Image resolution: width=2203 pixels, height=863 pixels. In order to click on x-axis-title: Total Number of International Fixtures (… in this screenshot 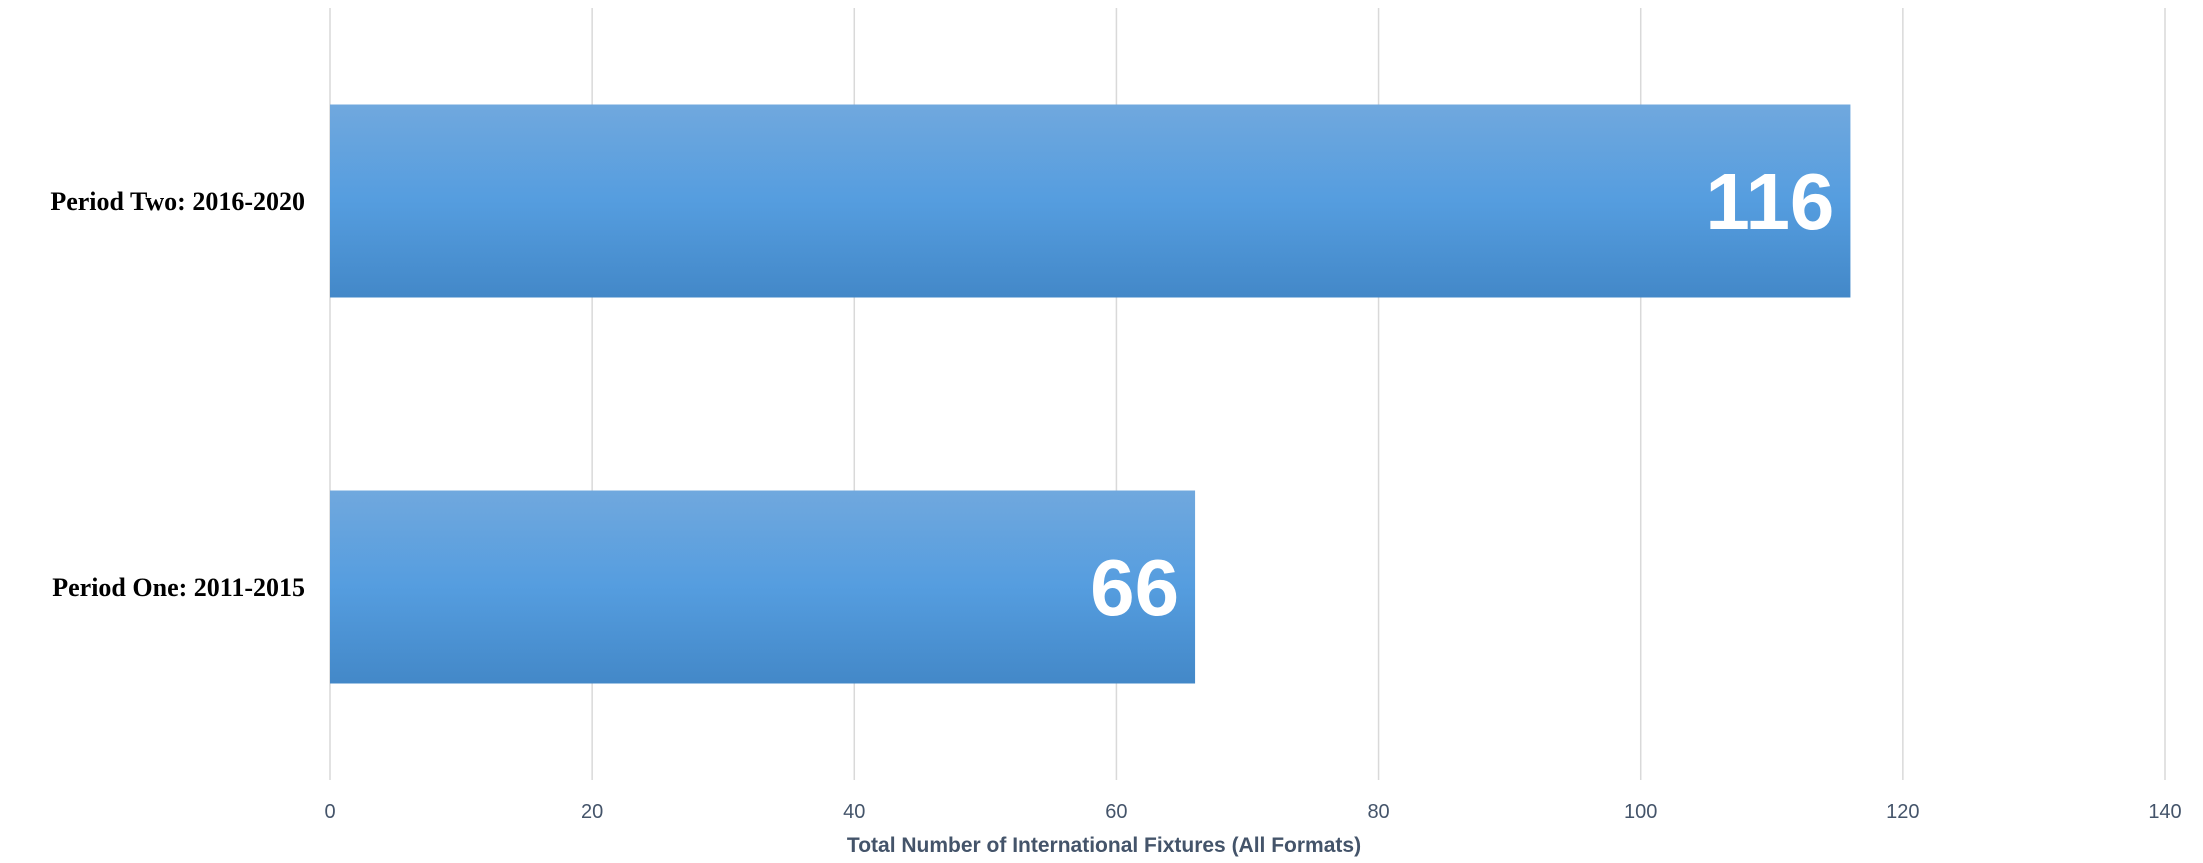, I will do `click(1104, 845)`.